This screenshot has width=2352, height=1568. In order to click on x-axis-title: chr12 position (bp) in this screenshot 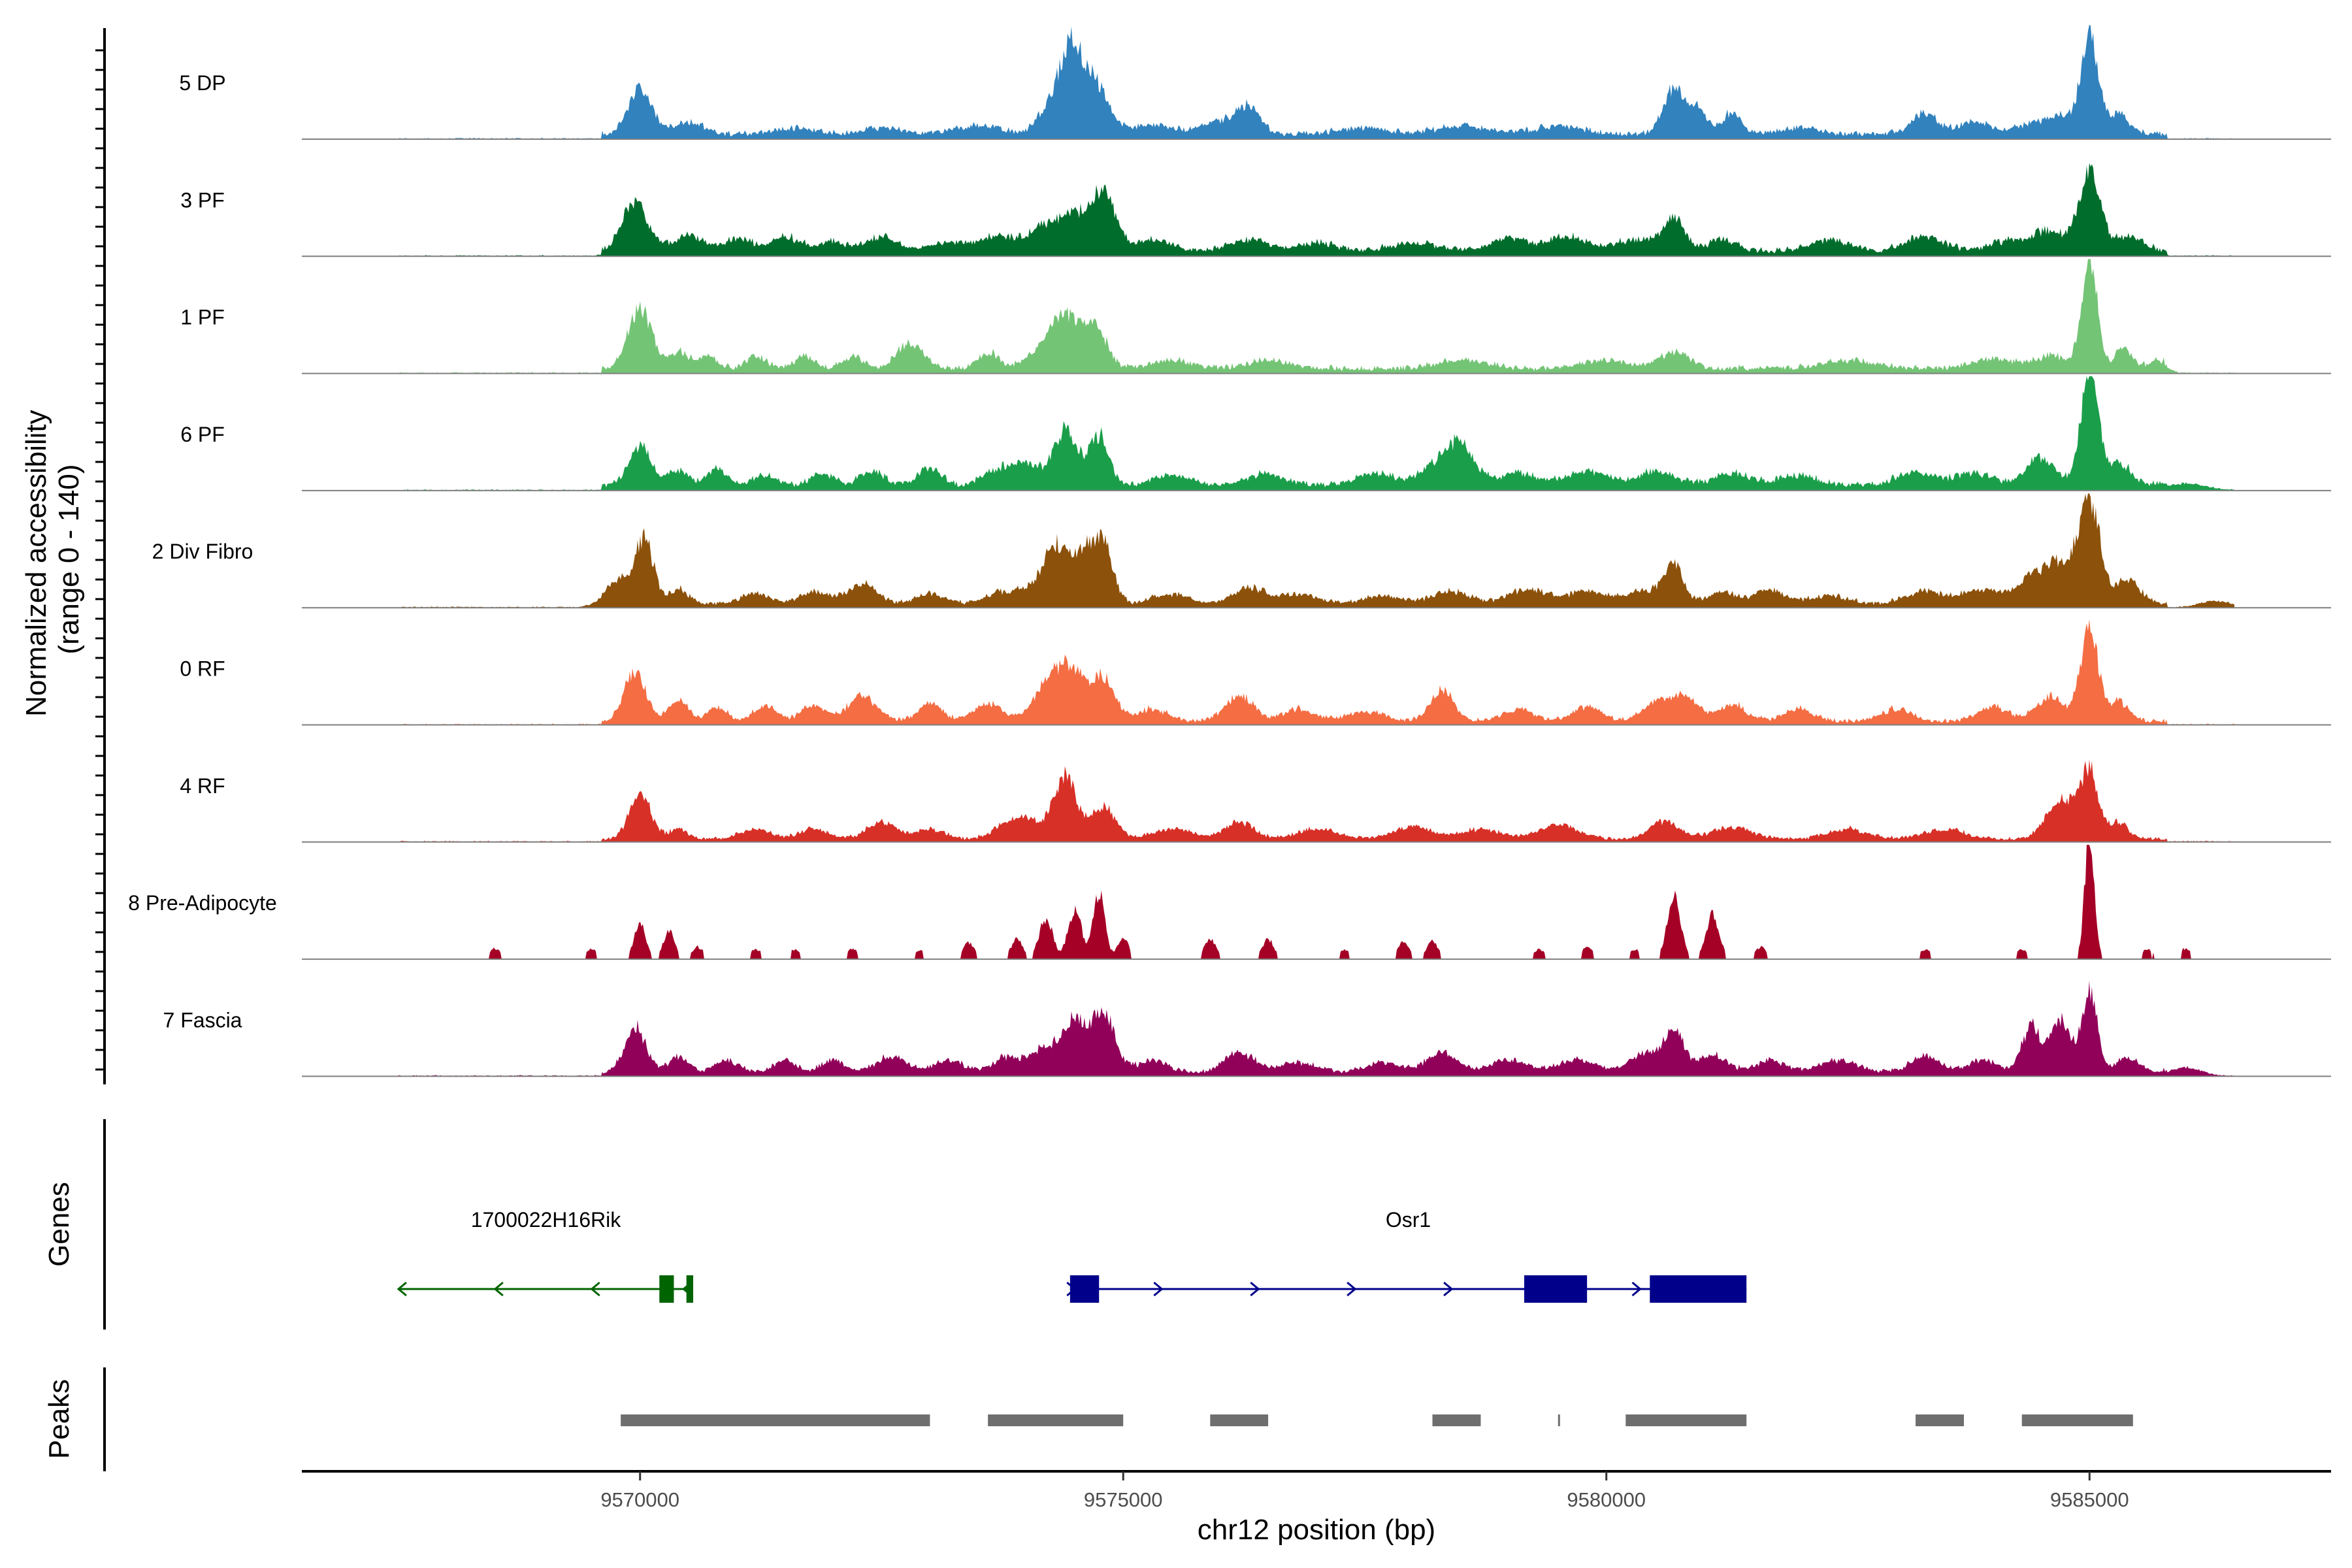, I will do `click(1316, 1530)`.